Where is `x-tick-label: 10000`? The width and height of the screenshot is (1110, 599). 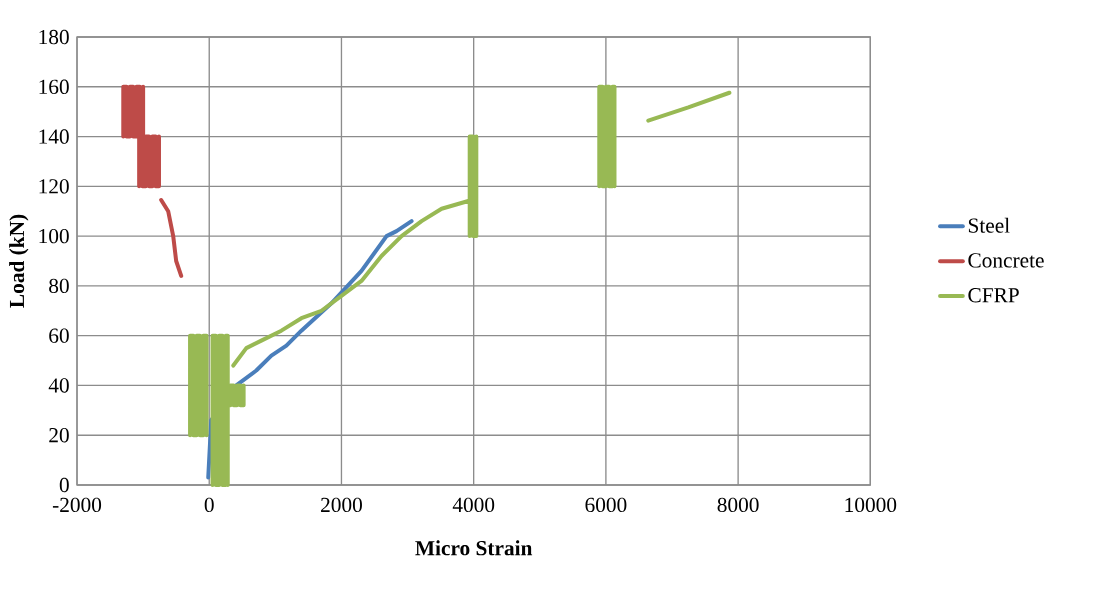 x-tick-label: 10000 is located at coordinates (871, 505).